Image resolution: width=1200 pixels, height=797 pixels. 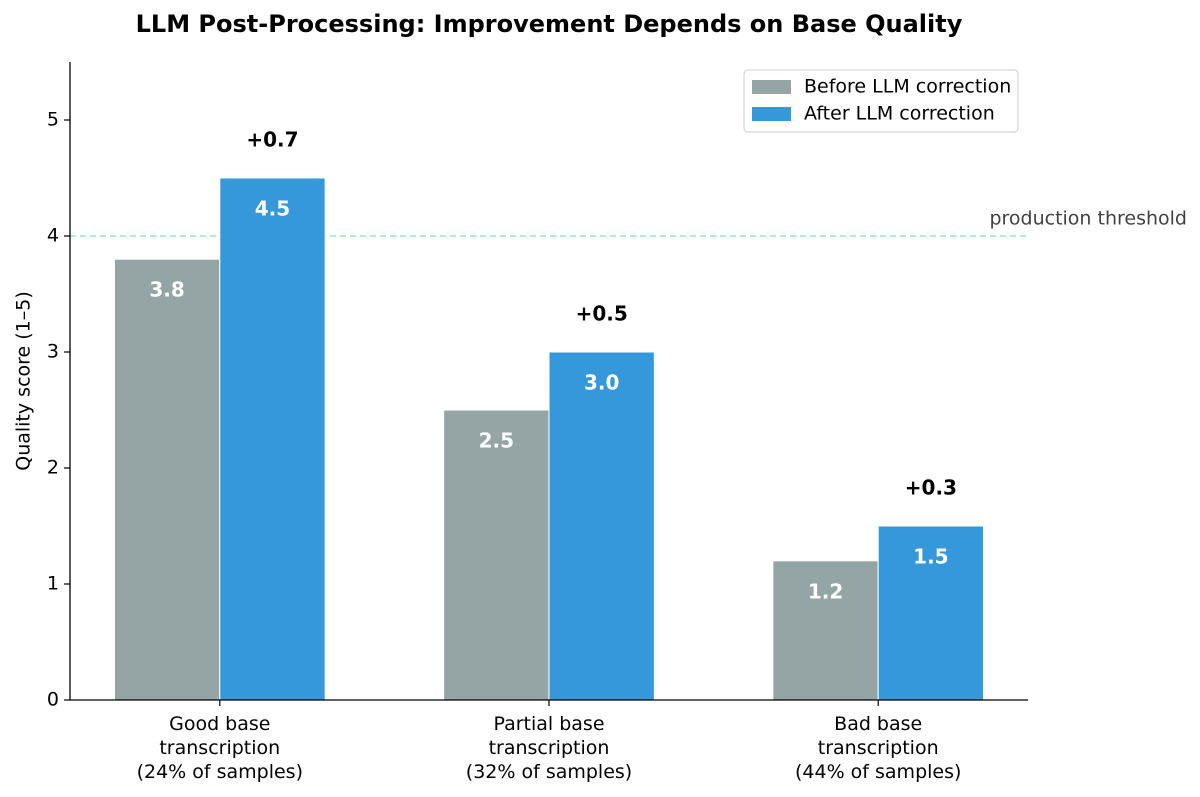 I want to click on value-label: 3.0, so click(x=601, y=383).